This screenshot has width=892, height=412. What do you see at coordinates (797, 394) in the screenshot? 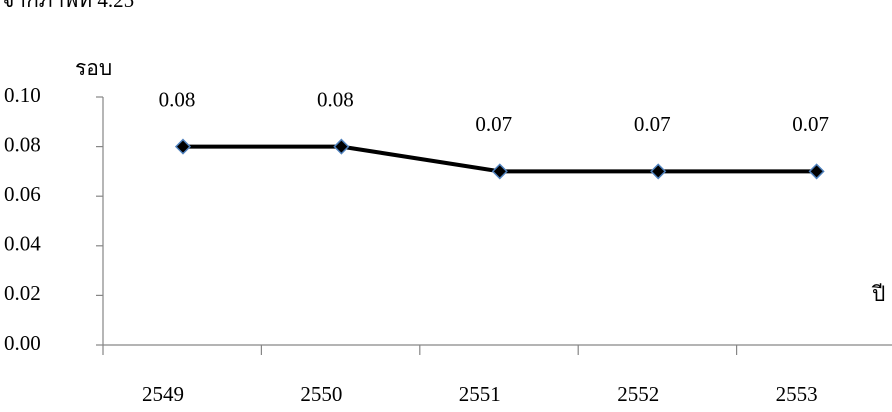
I see `x-tick-label: 2553` at bounding box center [797, 394].